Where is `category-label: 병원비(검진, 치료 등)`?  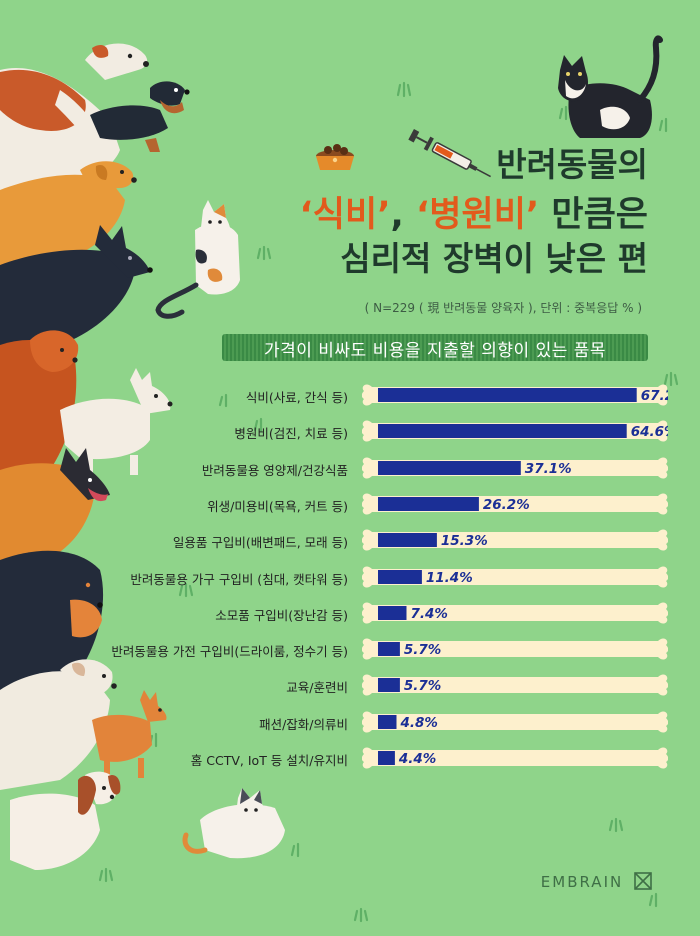 category-label: 병원비(검진, 치료 등) is located at coordinates (291, 434).